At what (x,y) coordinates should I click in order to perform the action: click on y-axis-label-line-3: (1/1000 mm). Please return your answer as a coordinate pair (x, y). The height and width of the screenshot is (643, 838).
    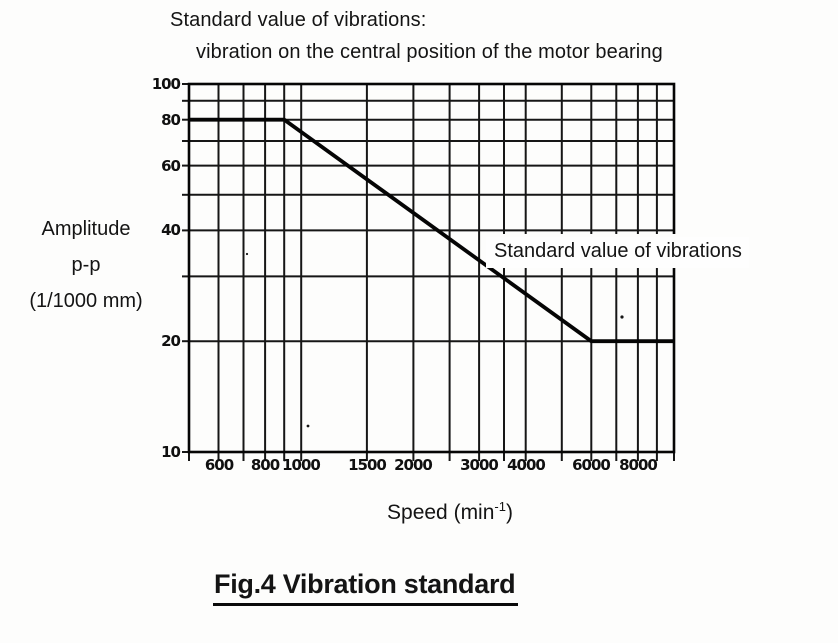
    Looking at the image, I should click on (86, 301).